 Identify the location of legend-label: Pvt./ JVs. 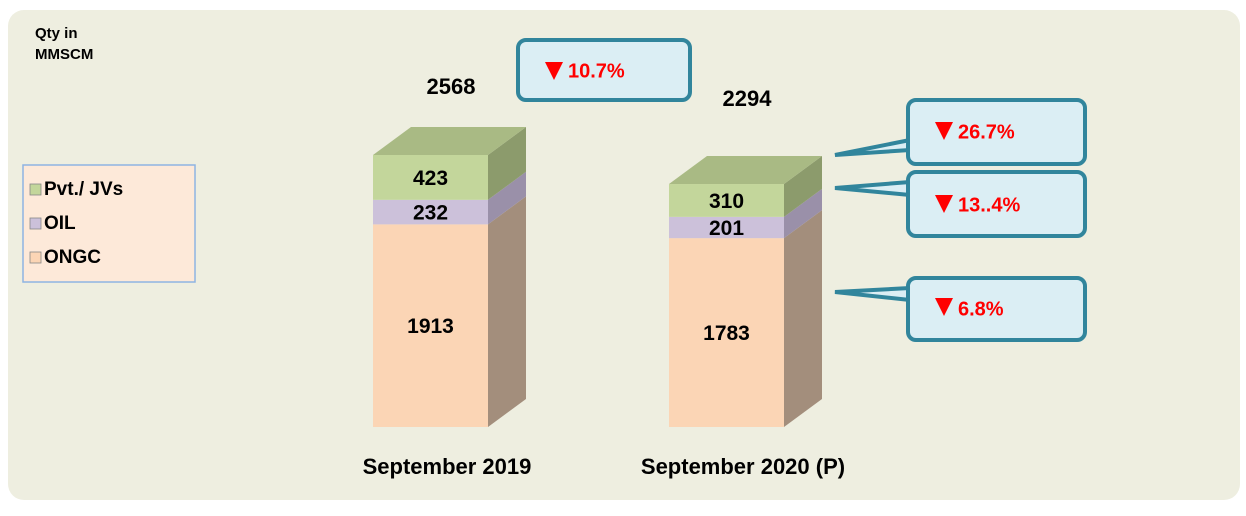
(83, 189).